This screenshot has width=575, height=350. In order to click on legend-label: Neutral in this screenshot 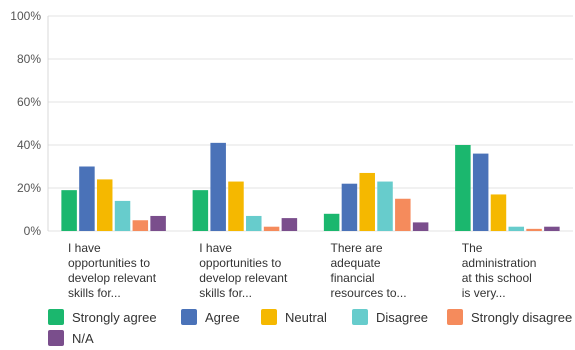, I will do `click(306, 317)`.